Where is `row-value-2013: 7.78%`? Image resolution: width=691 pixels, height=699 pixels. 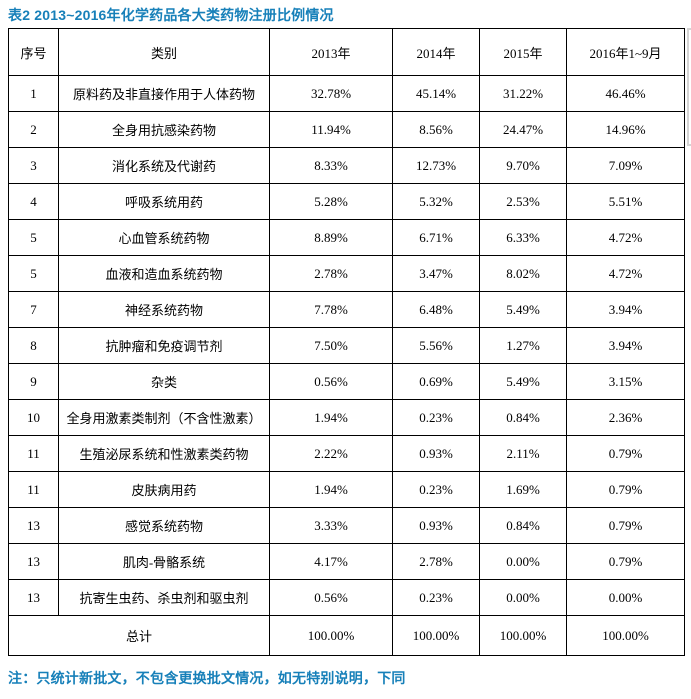 row-value-2013: 7.78% is located at coordinates (331, 309).